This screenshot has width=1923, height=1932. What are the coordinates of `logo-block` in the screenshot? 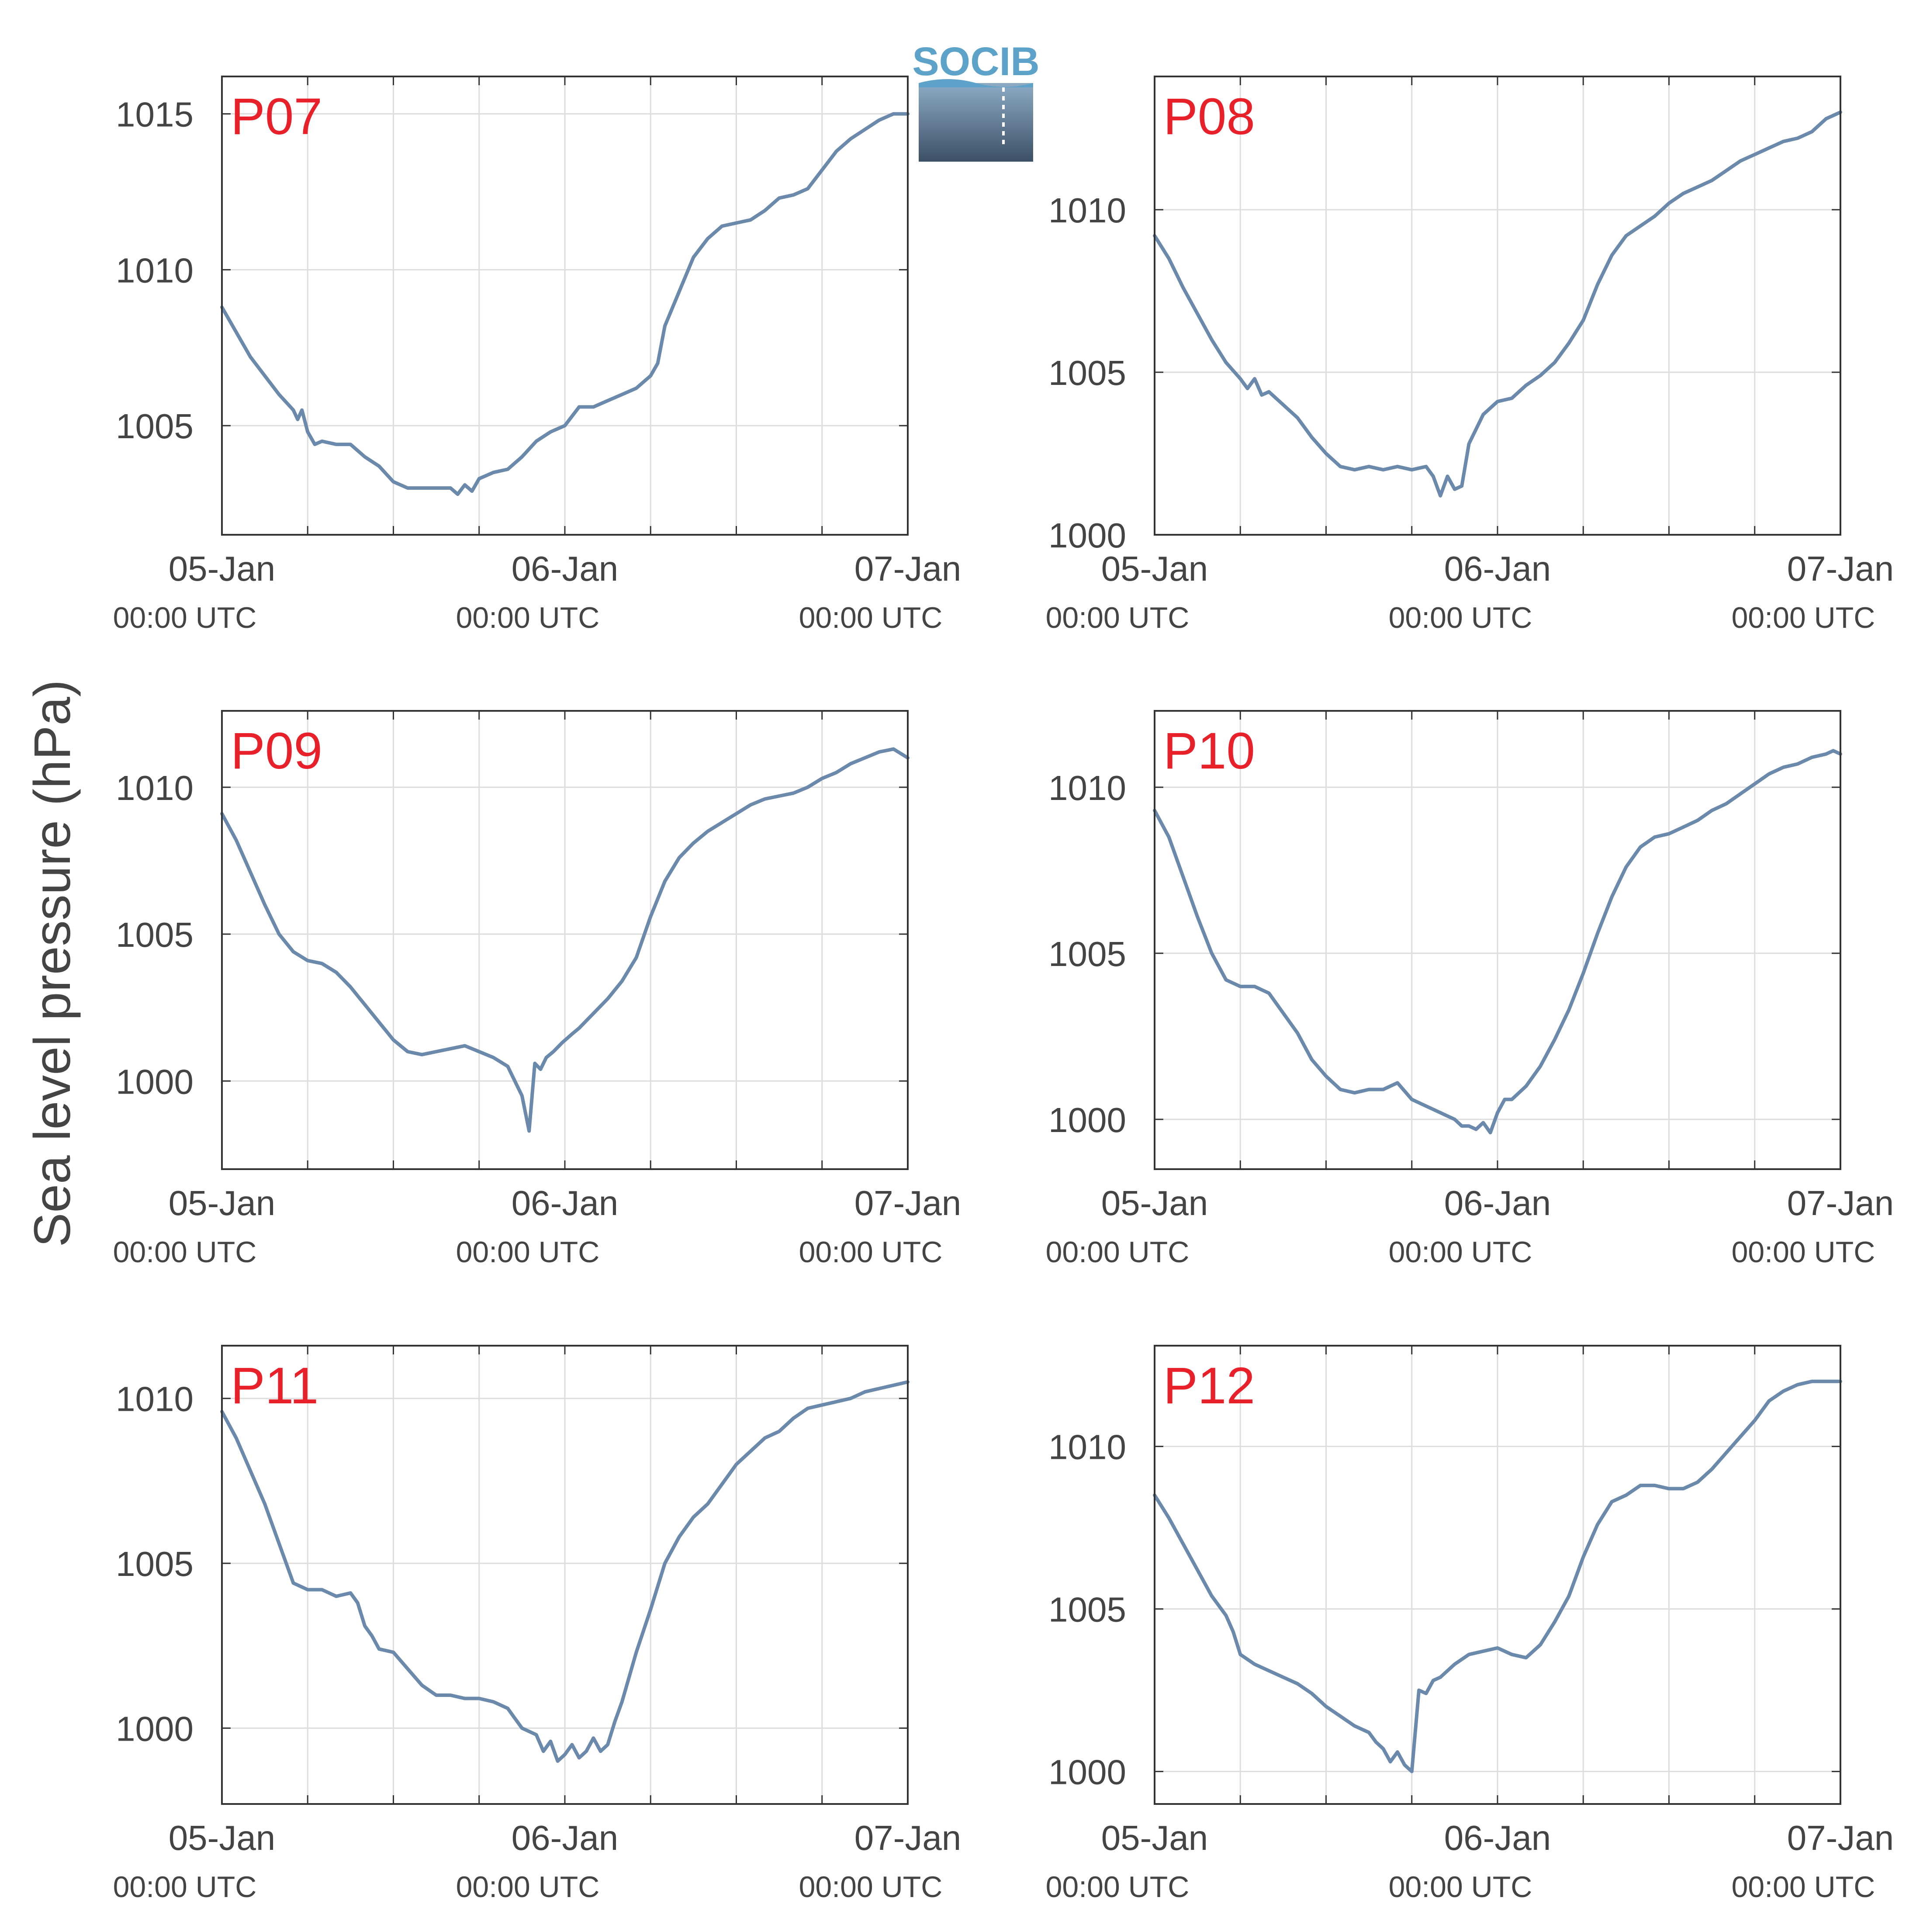 It's located at (976, 122).